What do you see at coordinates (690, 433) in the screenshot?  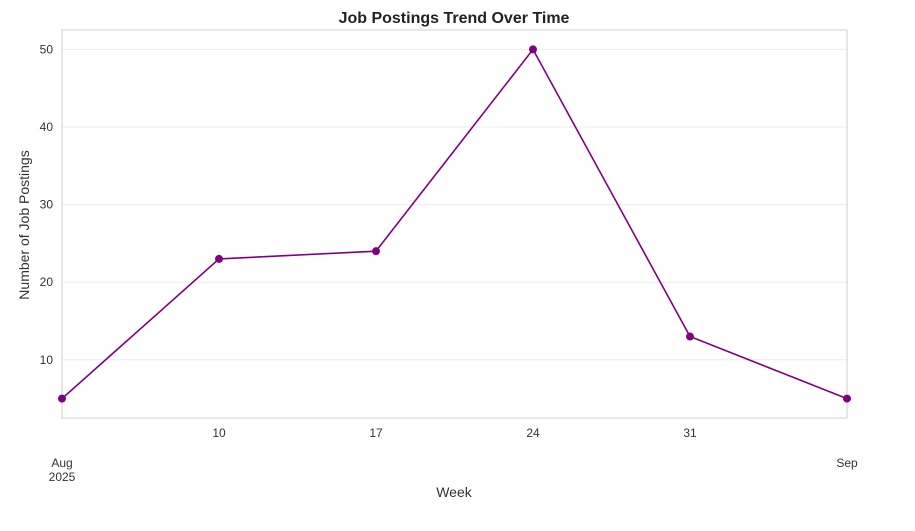 I see `x-tick-label: 31` at bounding box center [690, 433].